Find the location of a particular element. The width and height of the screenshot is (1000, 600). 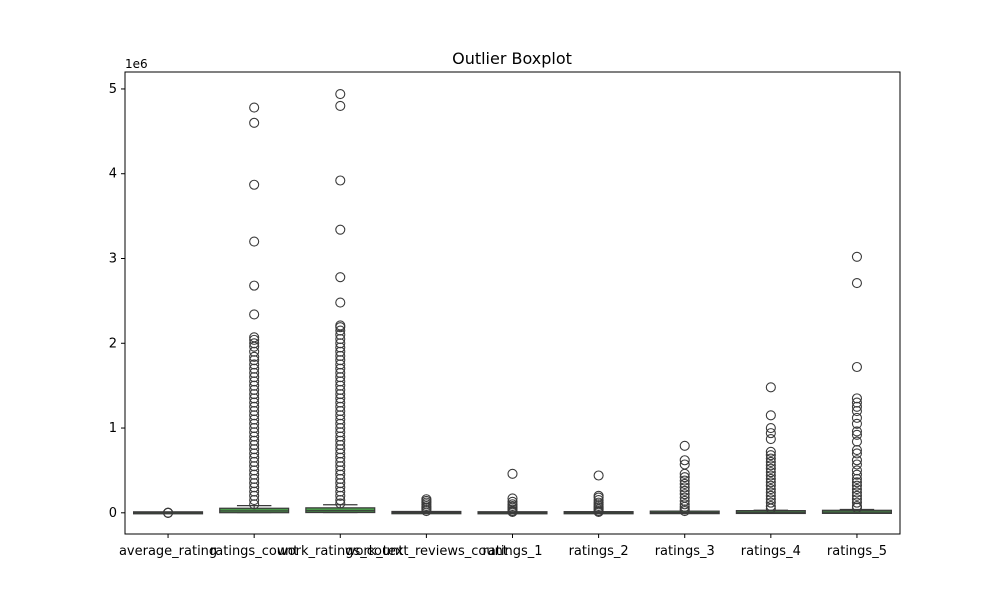

y-tick-label: 3 is located at coordinates (113, 258).